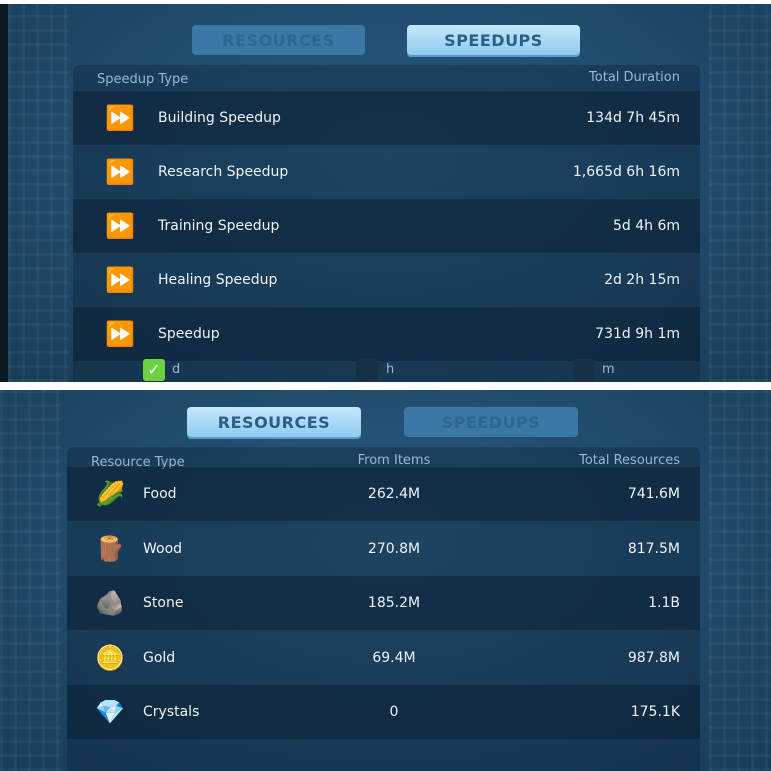 The image size is (771, 771). I want to click on table-row: ⏩ Healing Speedup 2d 2h 15m, so click(386, 280).